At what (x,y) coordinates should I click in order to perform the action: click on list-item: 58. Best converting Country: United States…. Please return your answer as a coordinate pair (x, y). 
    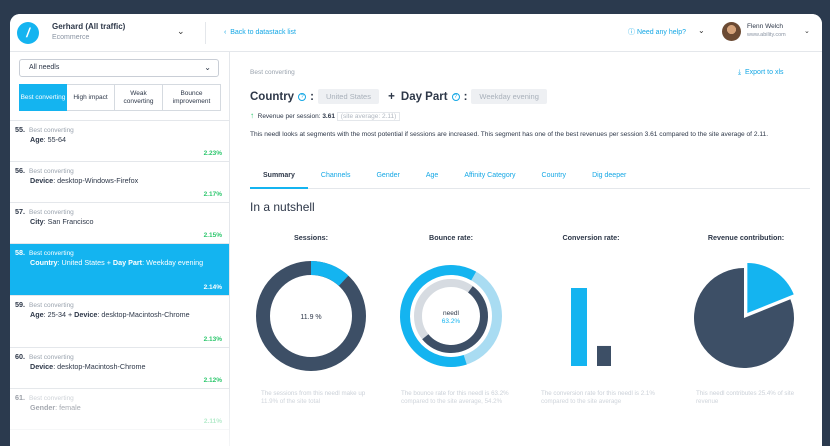
    Looking at the image, I should click on (119, 270).